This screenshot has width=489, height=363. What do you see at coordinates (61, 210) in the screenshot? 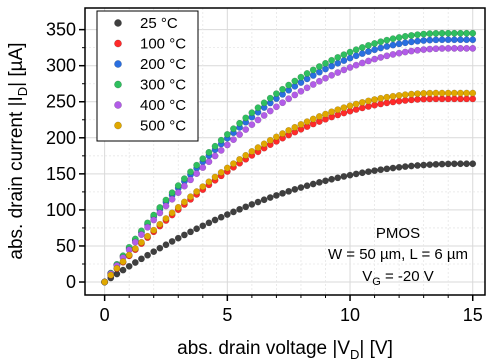
I see `y-tick-label: 100` at bounding box center [61, 210].